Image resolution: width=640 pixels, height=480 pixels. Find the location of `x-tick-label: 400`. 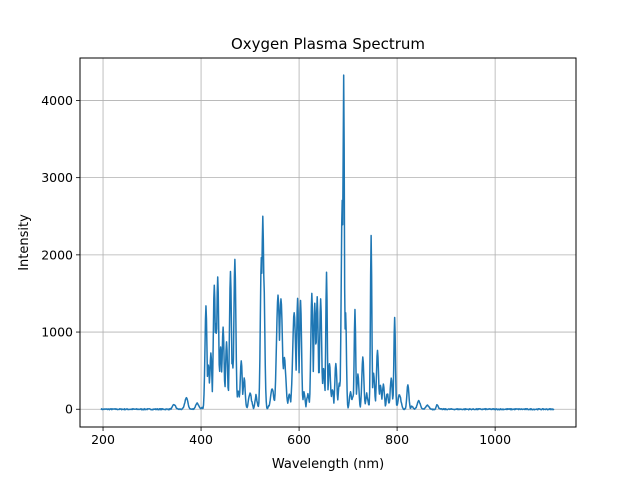

x-tick-label: 400 is located at coordinates (201, 439).